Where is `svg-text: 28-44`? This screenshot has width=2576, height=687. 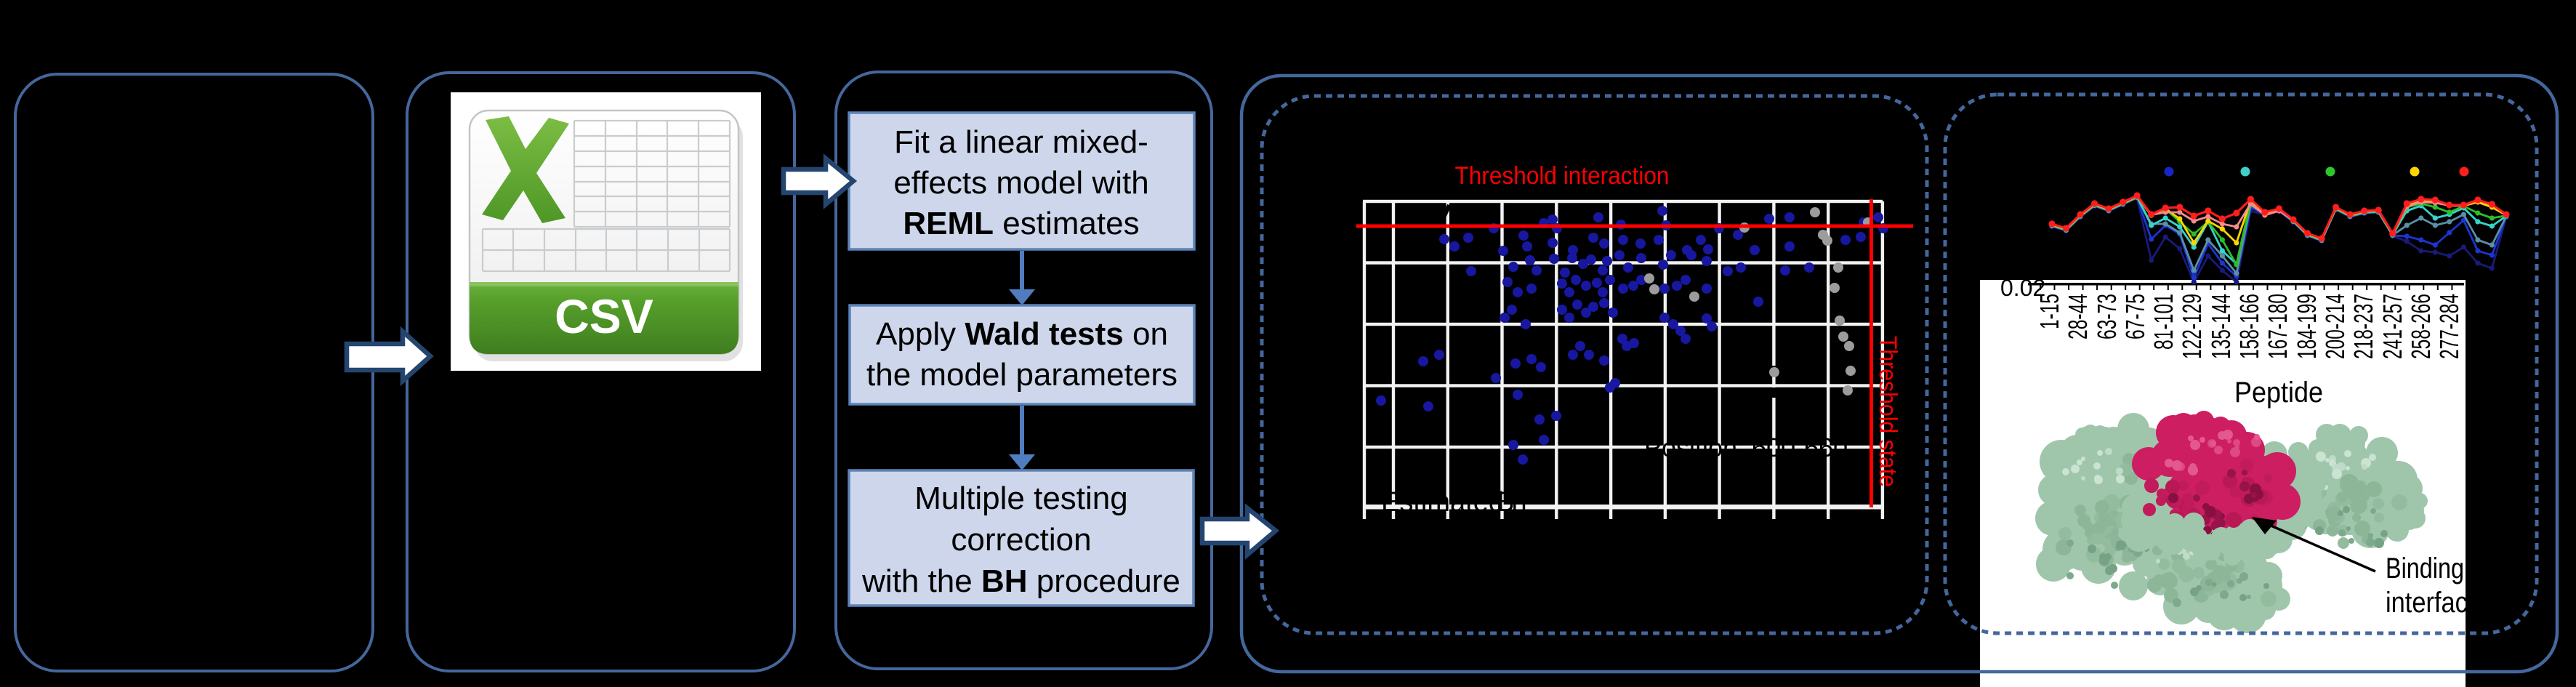 svg-text: 28-44 is located at coordinates (2078, 317).